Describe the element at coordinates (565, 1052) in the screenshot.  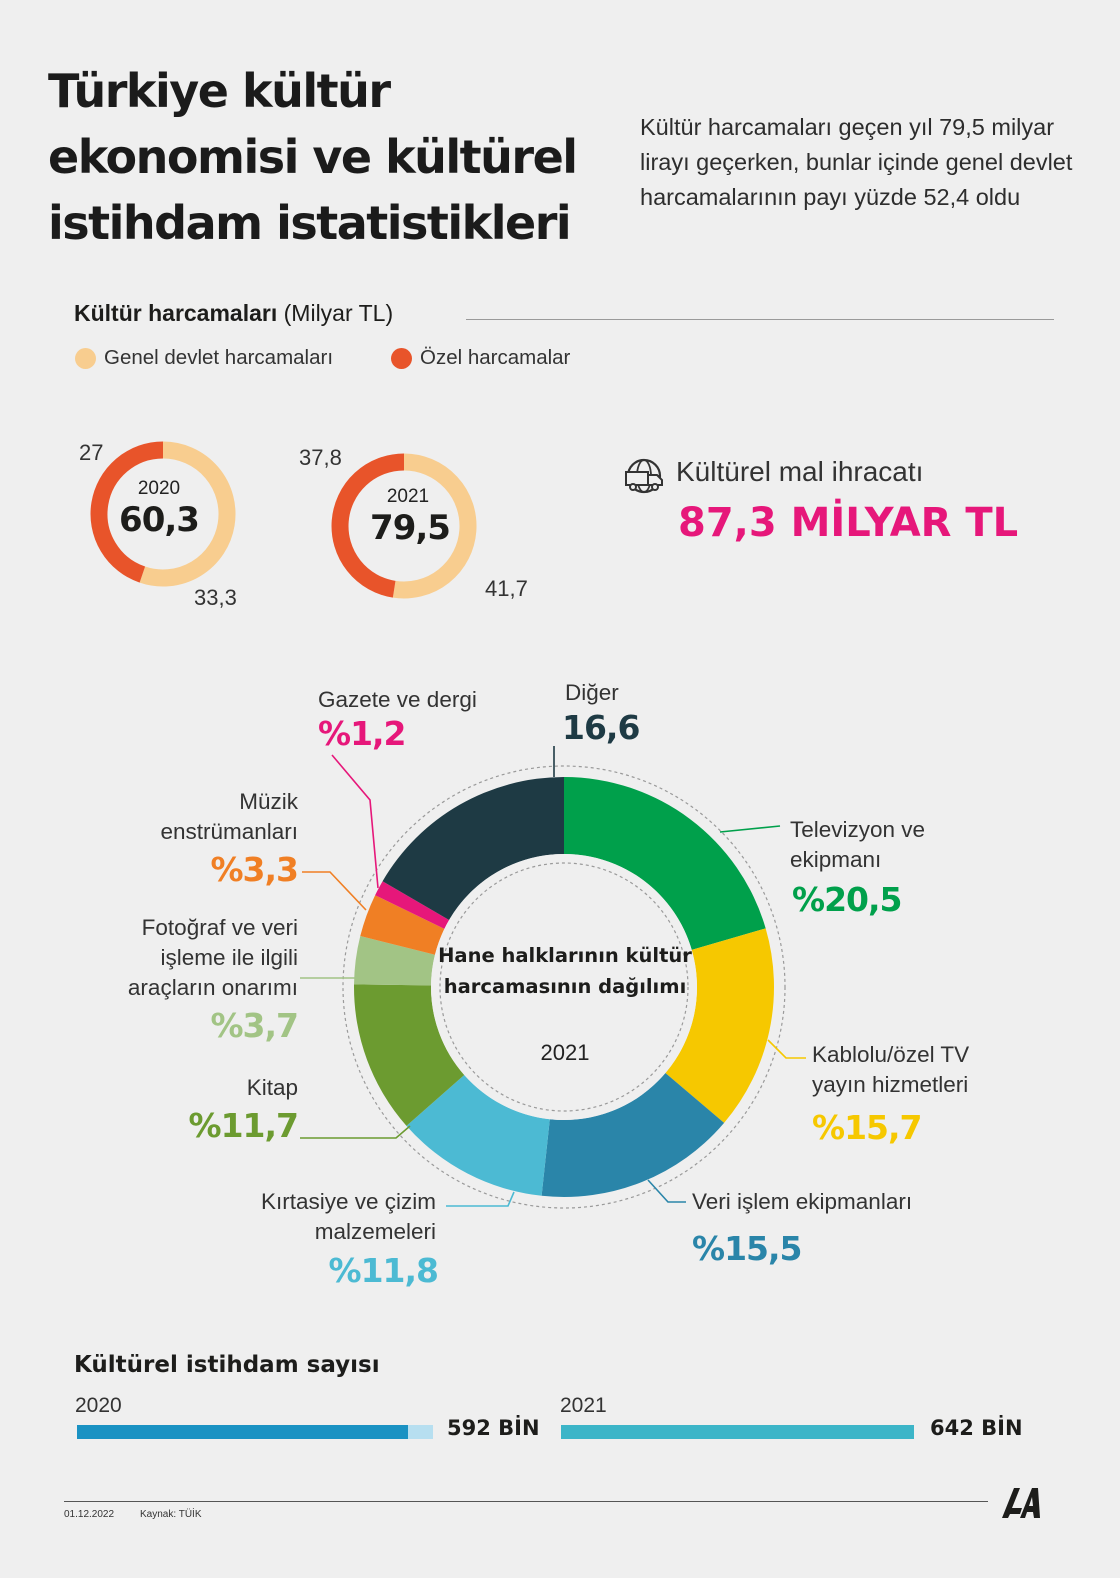
I see `donut-center-year: 2021` at that location.